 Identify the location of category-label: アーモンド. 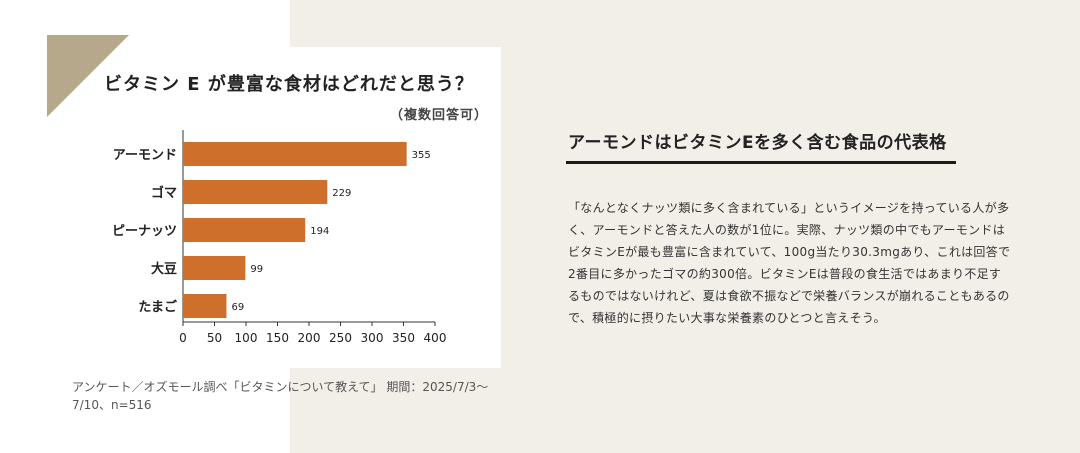
(145, 155).